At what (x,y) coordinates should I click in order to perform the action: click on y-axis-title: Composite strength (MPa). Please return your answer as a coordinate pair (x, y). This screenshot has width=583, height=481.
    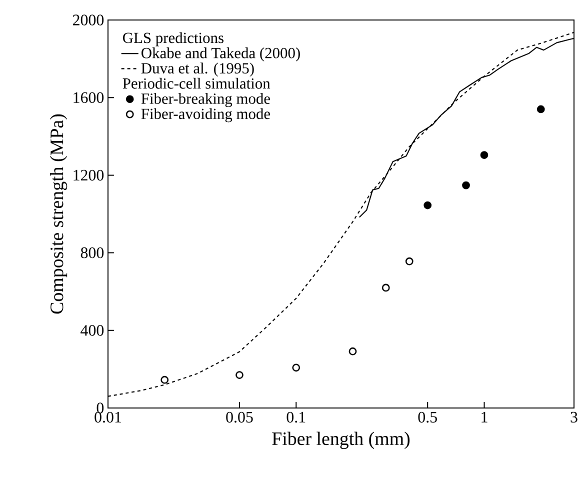
    Looking at the image, I should click on (59, 214).